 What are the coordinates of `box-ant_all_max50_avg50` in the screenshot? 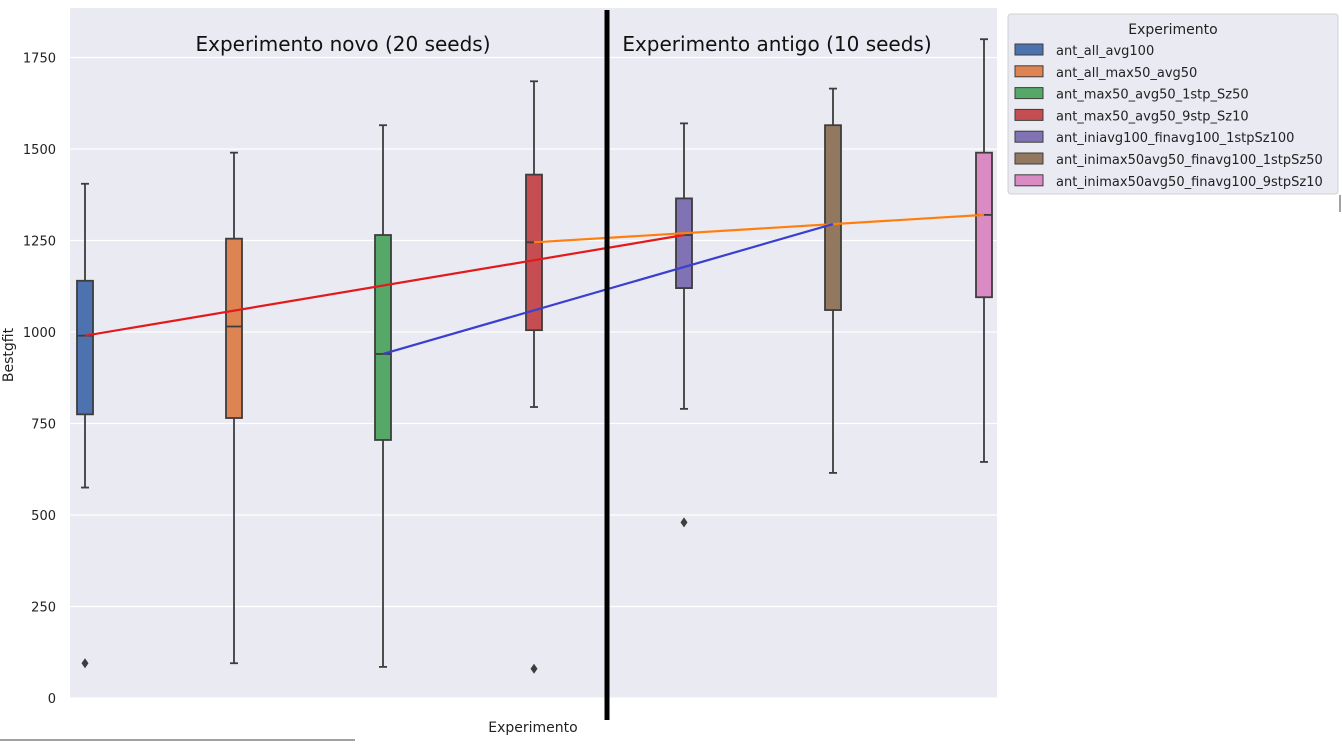 It's located at (234, 408).